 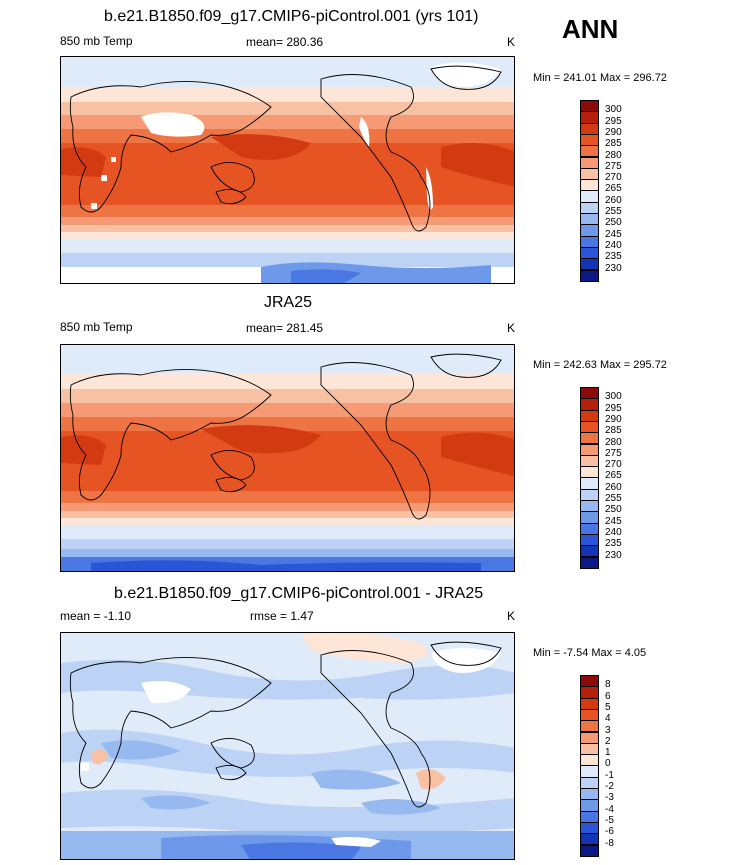 What do you see at coordinates (511, 328) in the screenshot?
I see `panel2-units-label: K` at bounding box center [511, 328].